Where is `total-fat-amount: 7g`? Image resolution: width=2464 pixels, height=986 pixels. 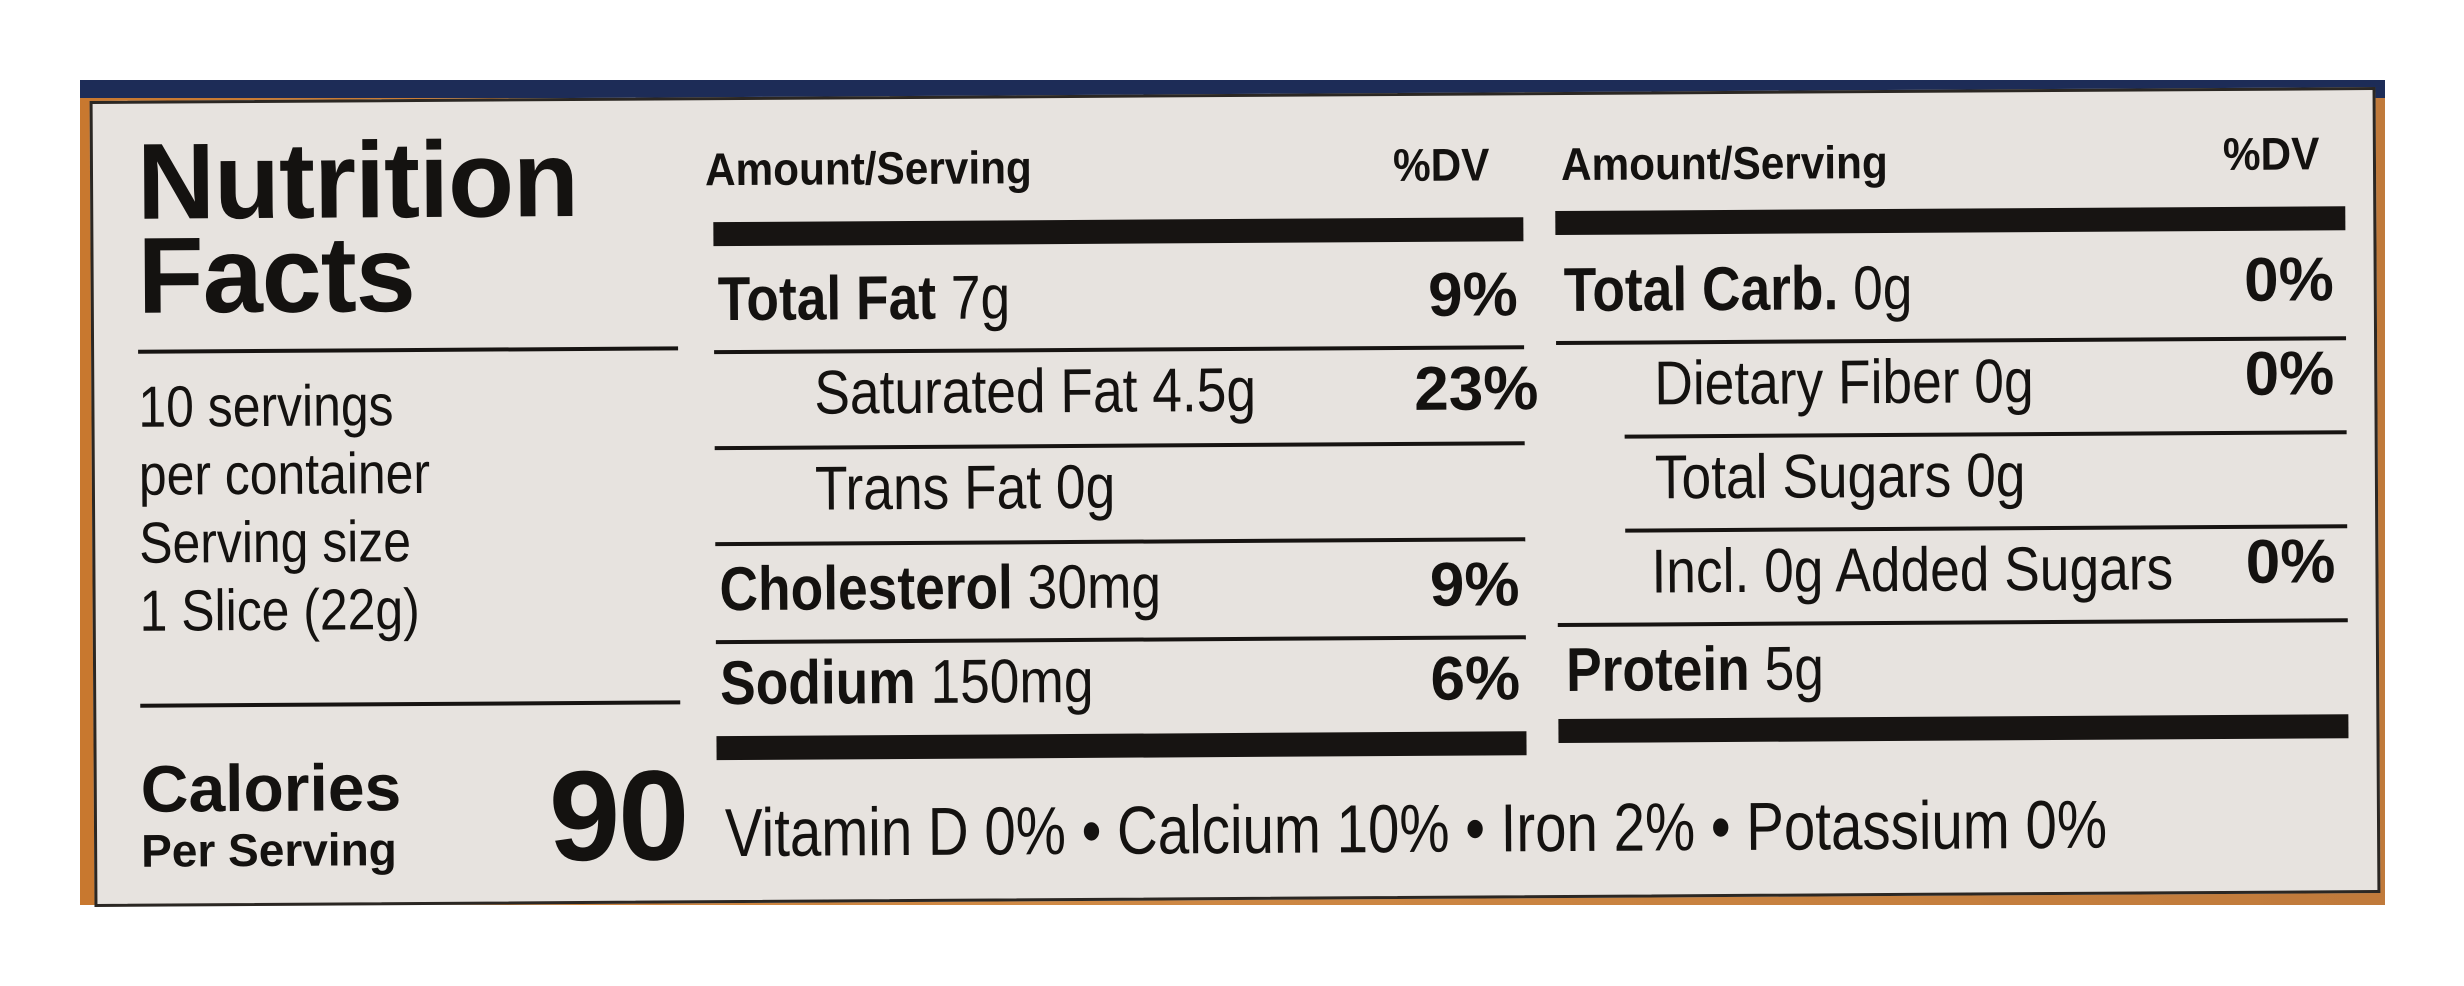 total-fat-amount: 7g is located at coordinates (980, 298).